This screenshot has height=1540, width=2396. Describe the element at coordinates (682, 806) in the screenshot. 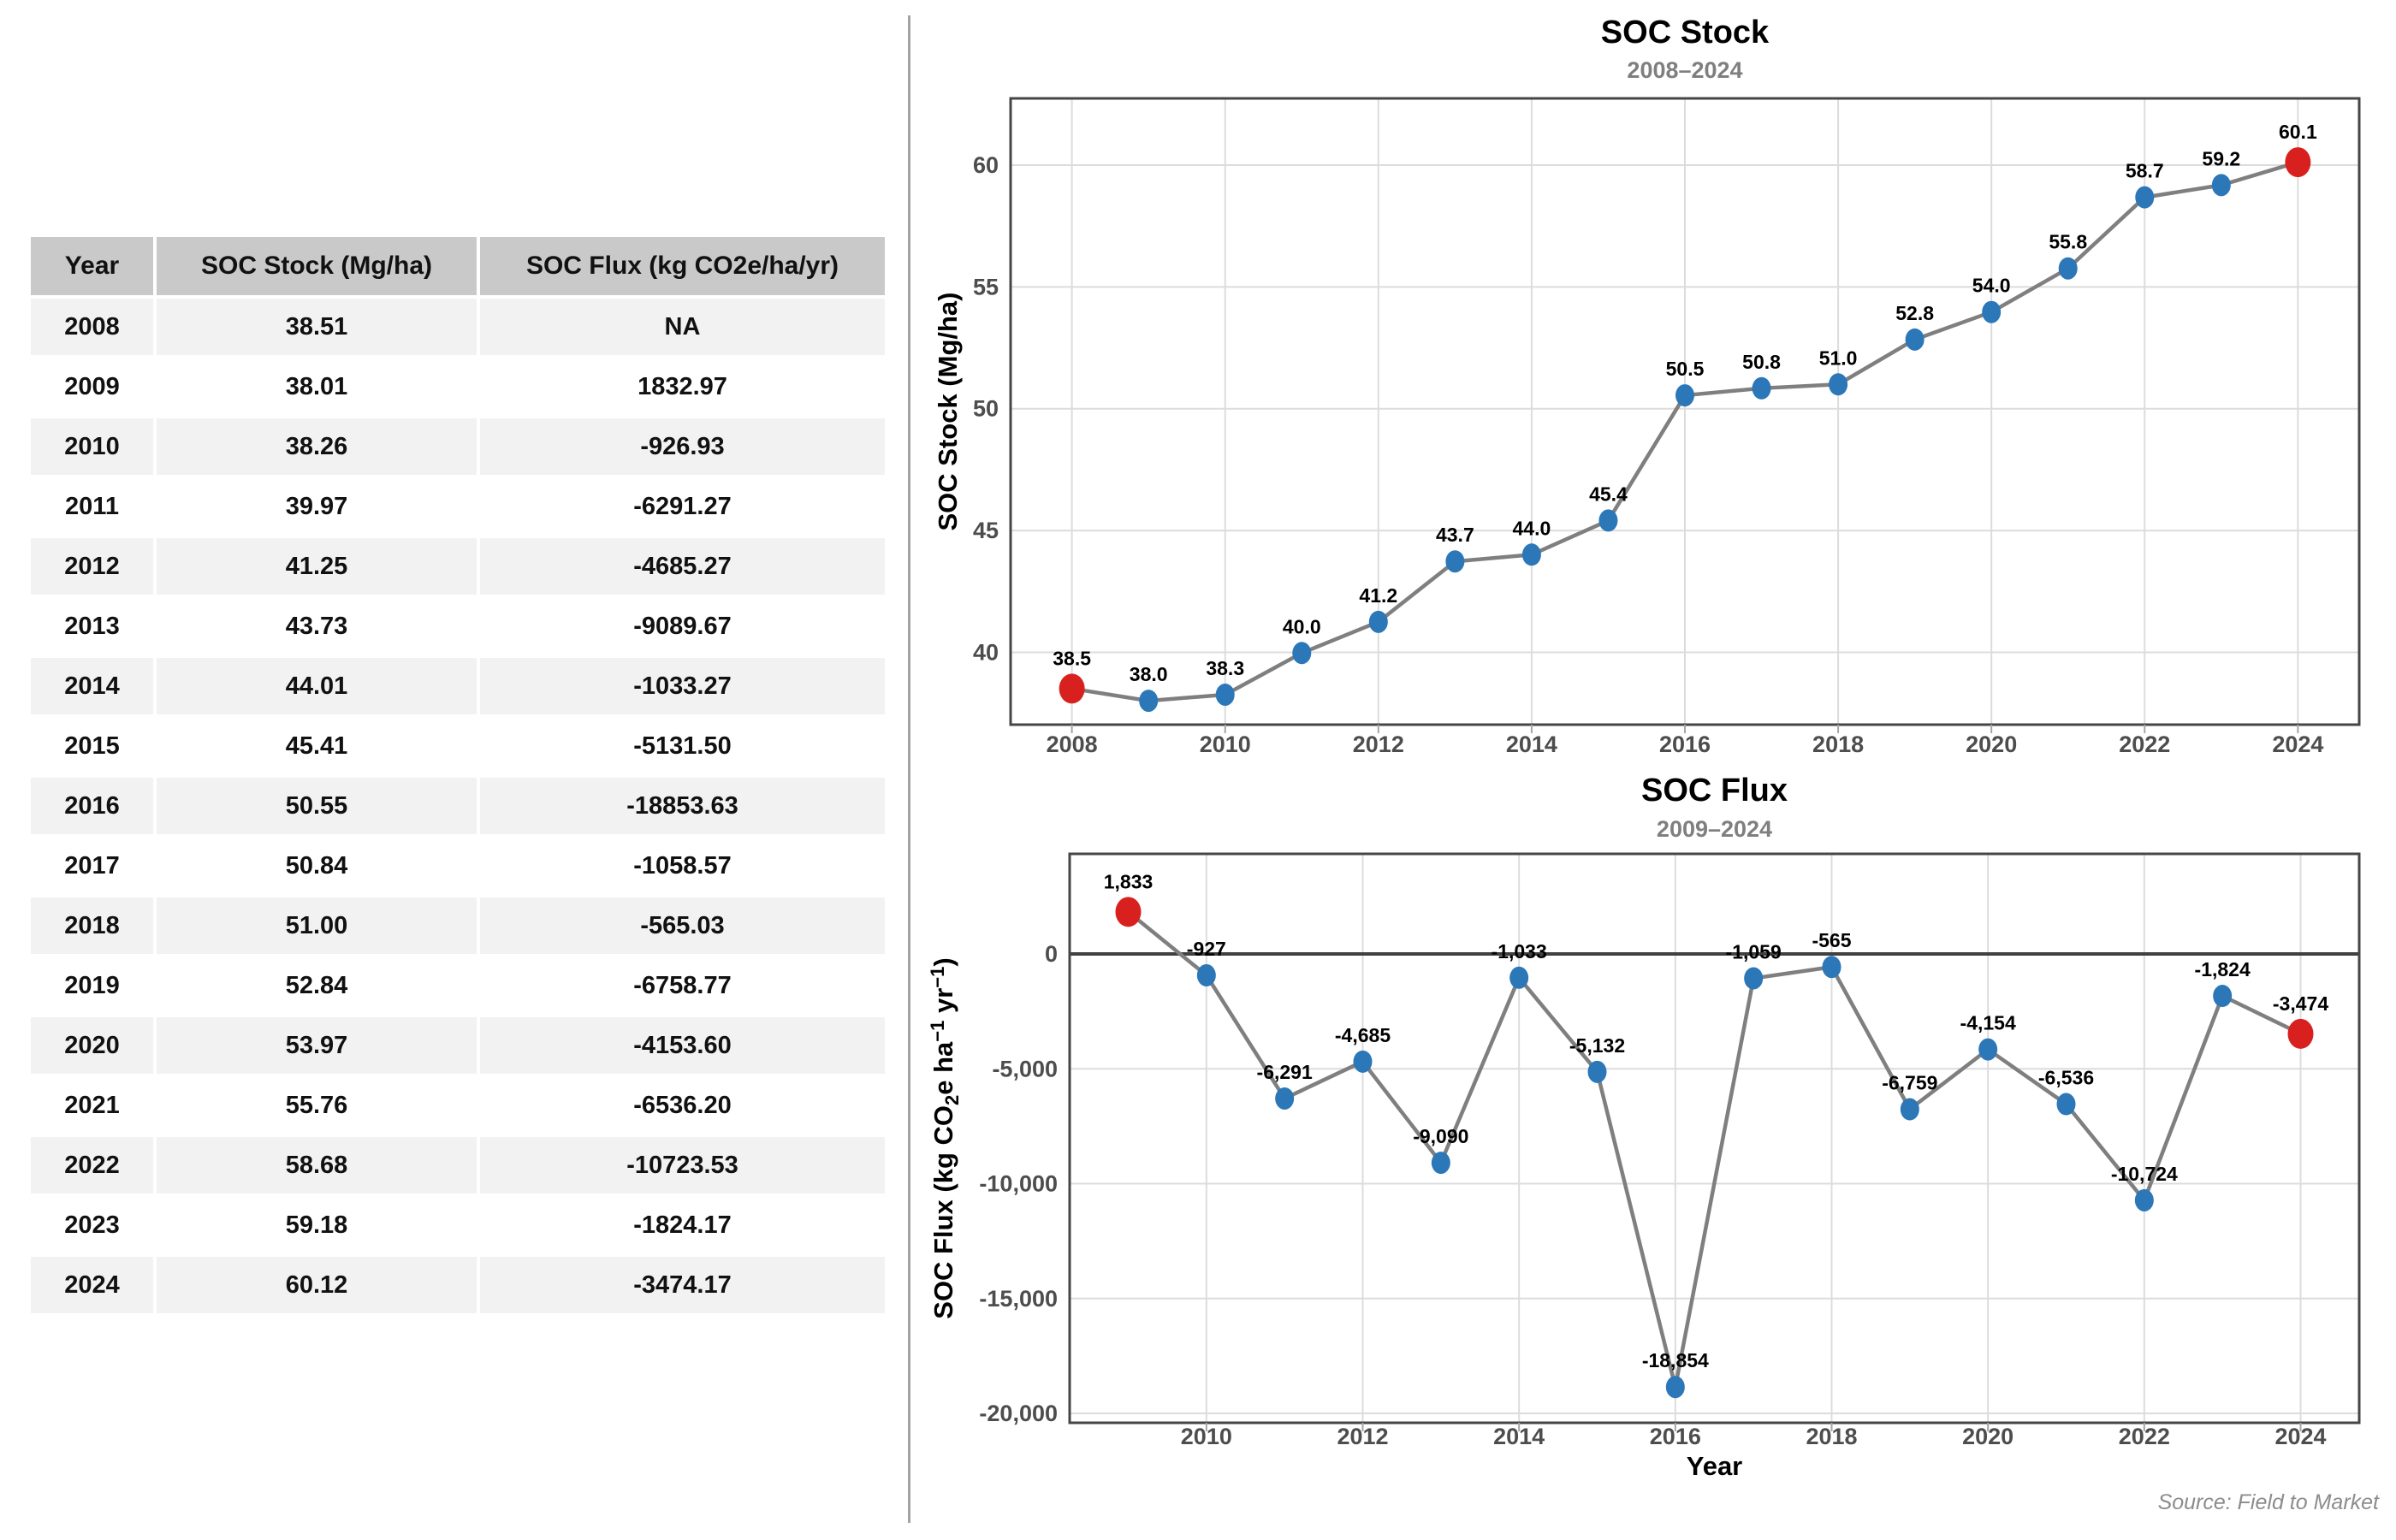

I see `table-cell: -18853.63` at that location.